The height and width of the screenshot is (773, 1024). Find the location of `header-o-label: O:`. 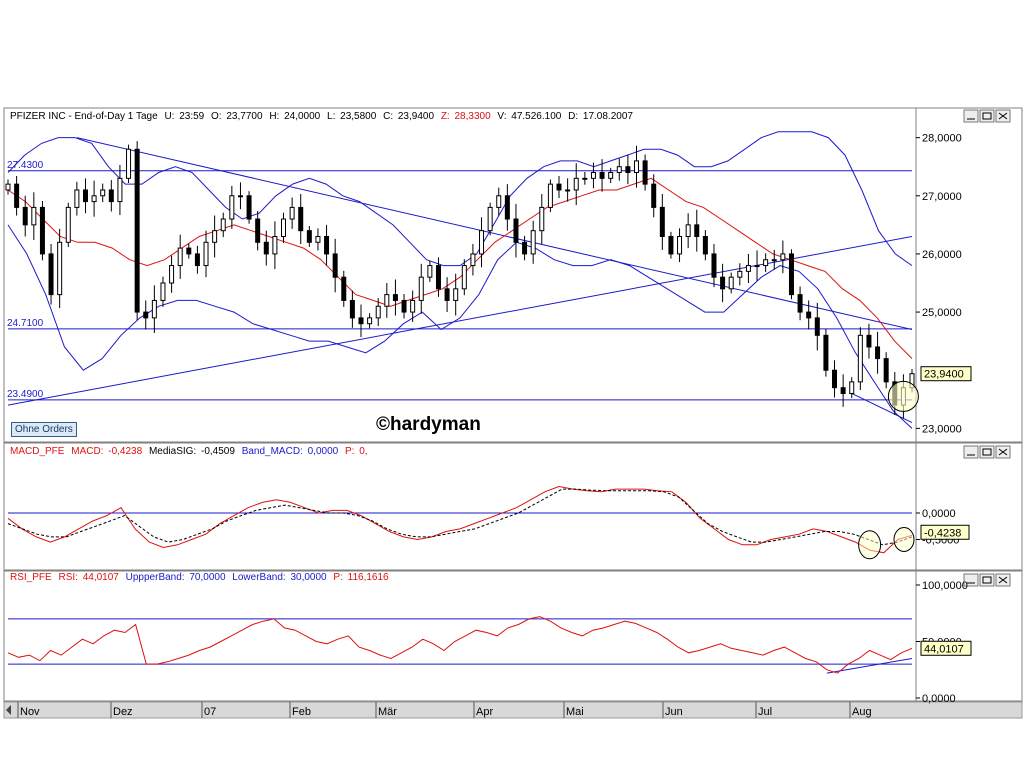

header-o-label: O: is located at coordinates (216, 116).